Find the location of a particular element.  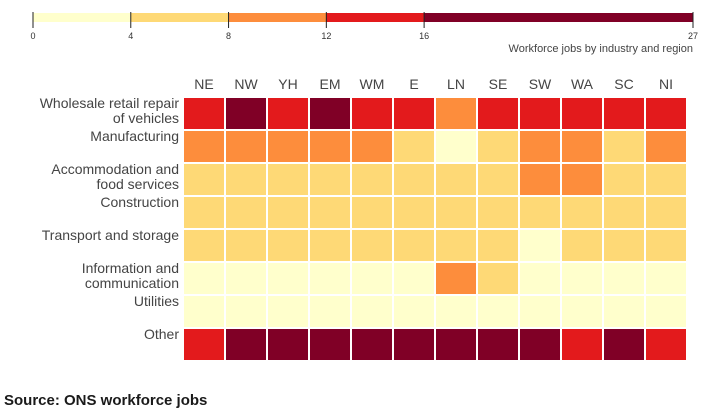

legend-tick-label: 0 is located at coordinates (32, 36).